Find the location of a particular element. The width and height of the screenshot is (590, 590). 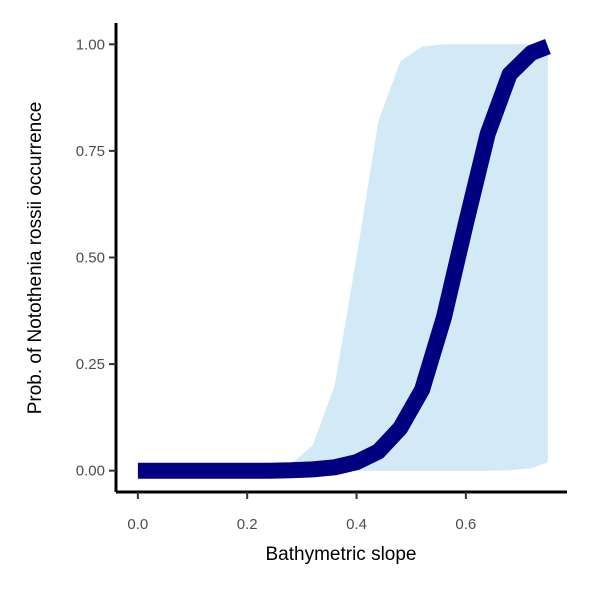

y-tick-label: 0.50 is located at coordinates (90, 258).